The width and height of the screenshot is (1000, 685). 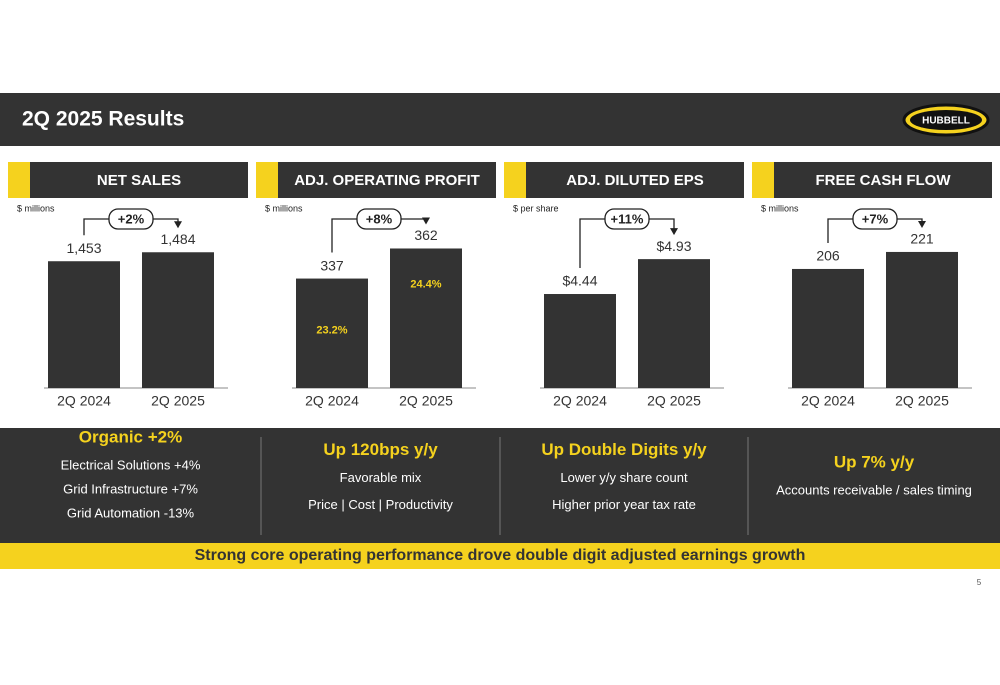 I want to click on value-label: $4.93, so click(x=673, y=246).